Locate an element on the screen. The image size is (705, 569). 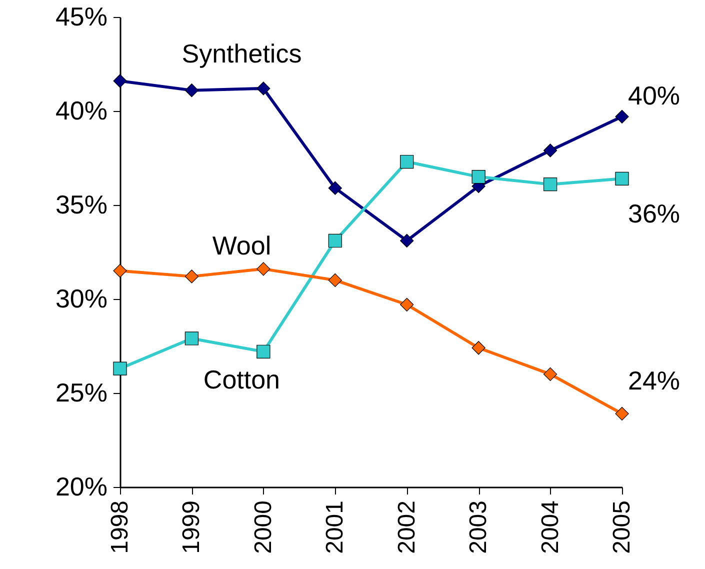
x-tick-label: 2002 is located at coordinates (406, 527).